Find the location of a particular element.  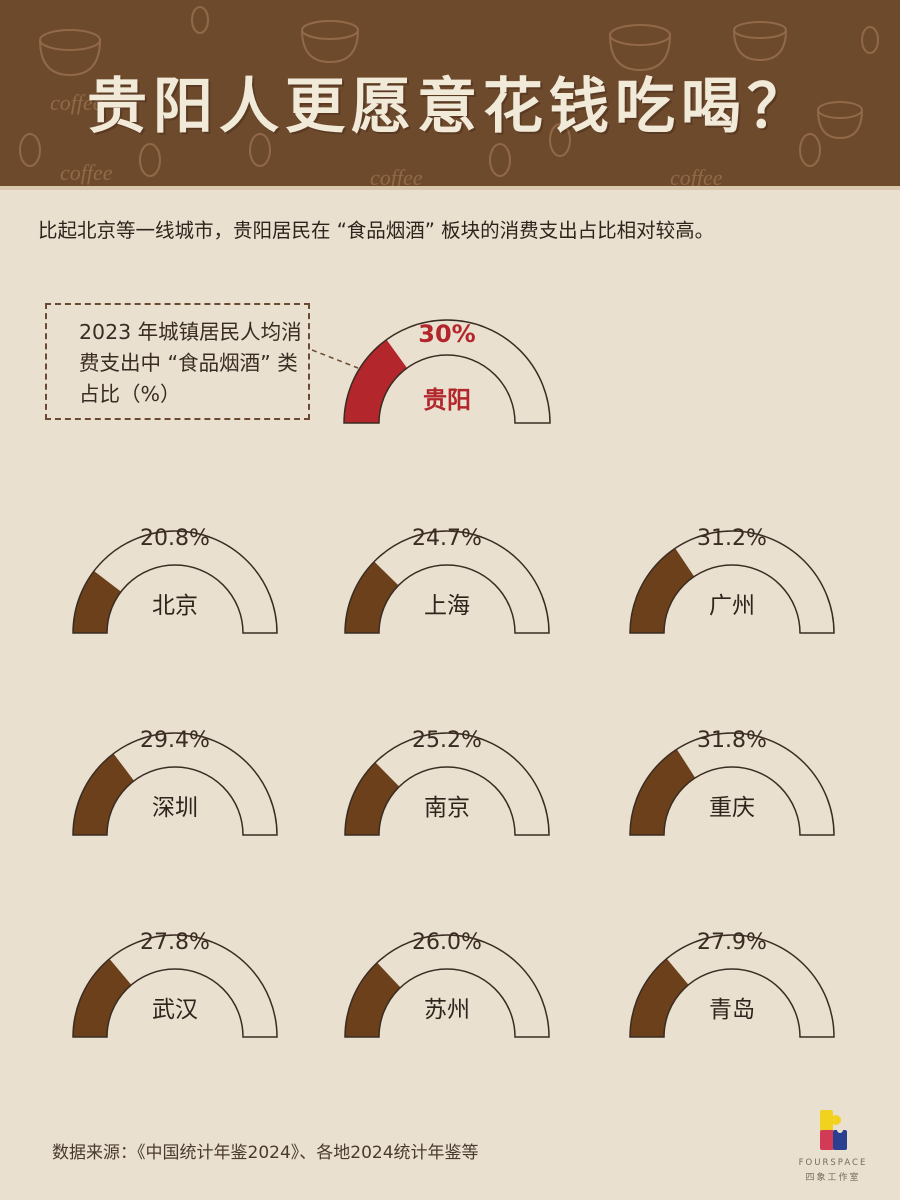

gauge-suzhou: 26.0% 苏州 is located at coordinates (447, 978).